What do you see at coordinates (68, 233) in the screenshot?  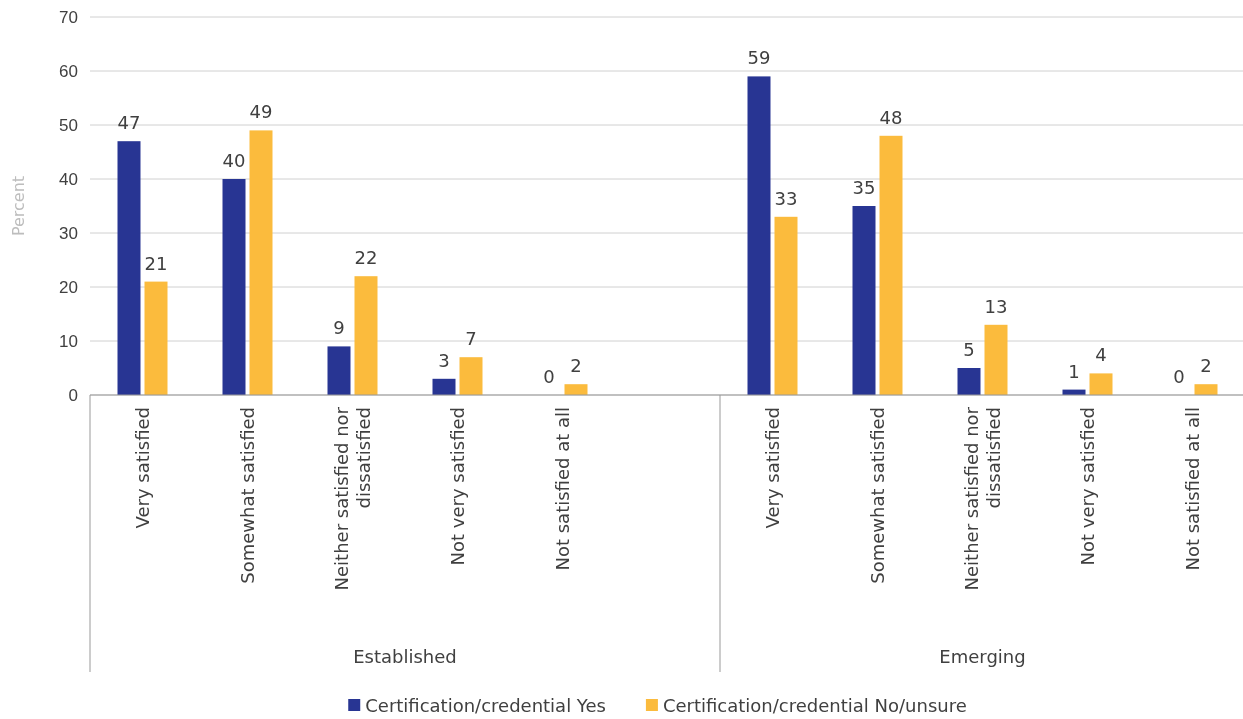 I see `y-tick-label: 30` at bounding box center [68, 233].